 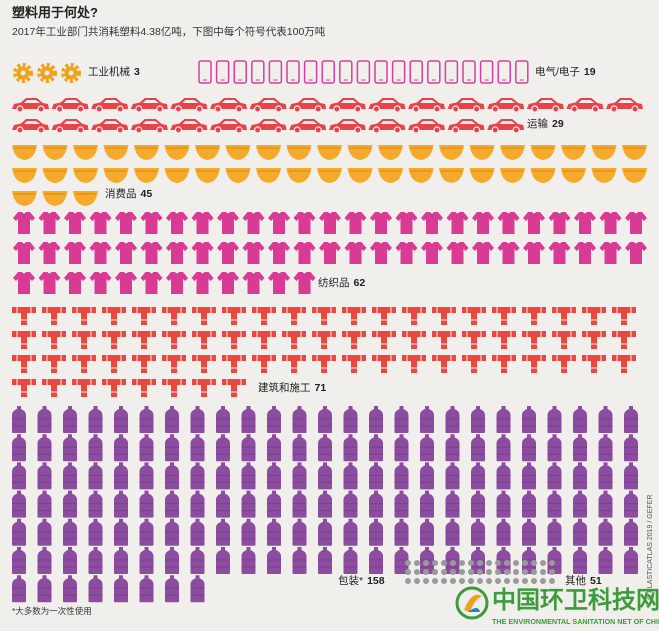 I want to click on gear-teeth, so click(x=23, y=73).